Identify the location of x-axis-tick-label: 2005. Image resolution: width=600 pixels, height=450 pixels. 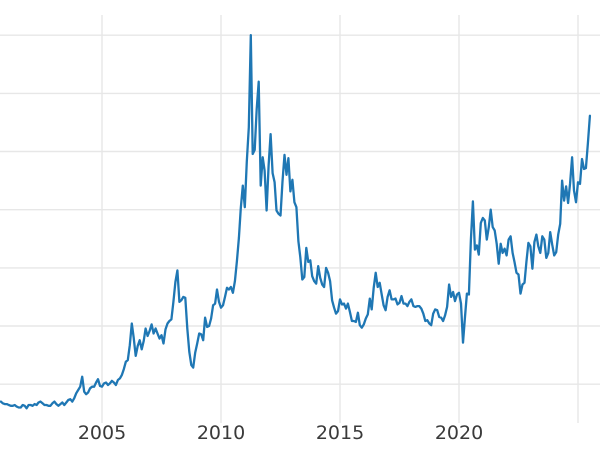
(102, 433).